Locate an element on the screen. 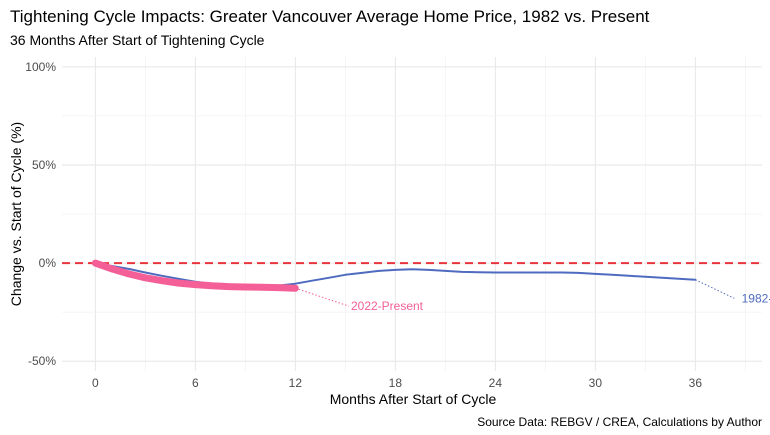 The image size is (770, 435). series-layer is located at coordinates (394, 275).